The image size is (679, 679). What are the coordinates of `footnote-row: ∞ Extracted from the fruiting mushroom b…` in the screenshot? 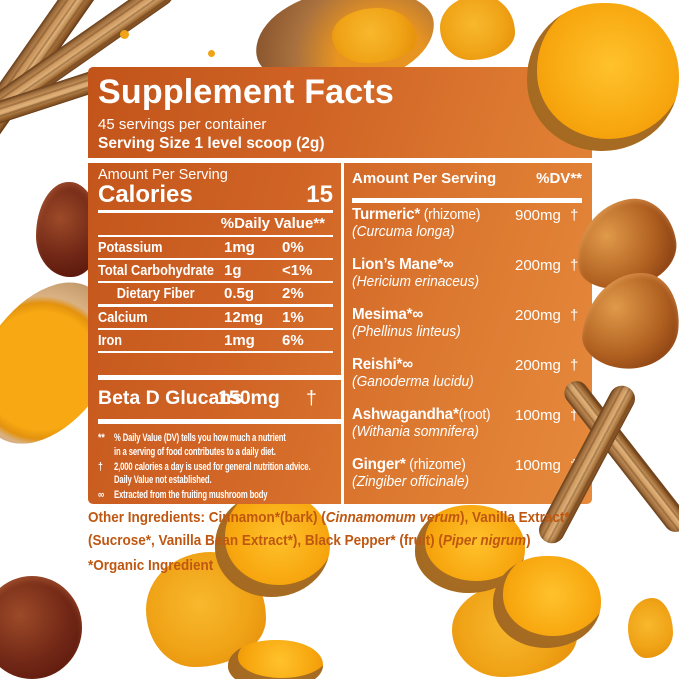 It's located at (219, 496).